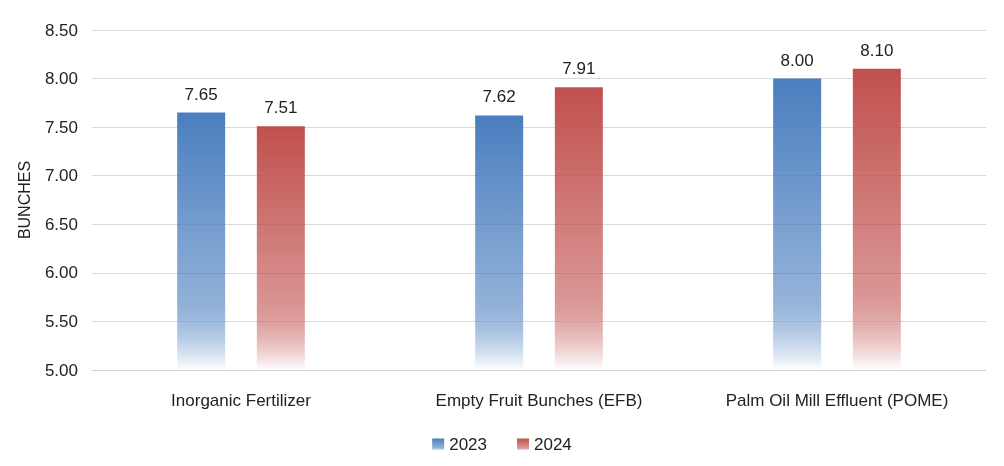 This screenshot has width=1004, height=466. What do you see at coordinates (61, 273) in the screenshot?
I see `y-tick-label: 6.00` at bounding box center [61, 273].